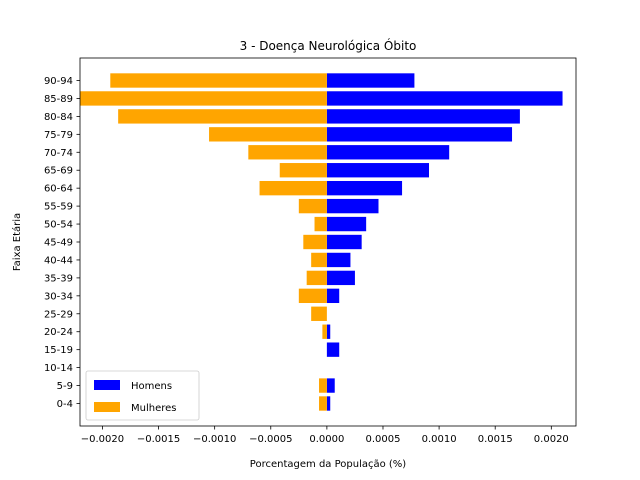  I want to click on x-tick-label: 0.0015, so click(495, 439).